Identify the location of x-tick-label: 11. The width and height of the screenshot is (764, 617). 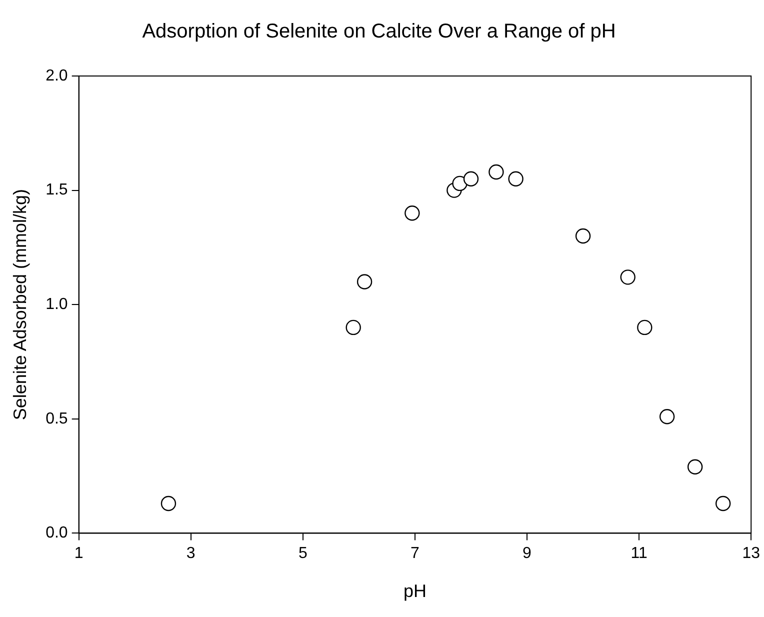
(639, 553).